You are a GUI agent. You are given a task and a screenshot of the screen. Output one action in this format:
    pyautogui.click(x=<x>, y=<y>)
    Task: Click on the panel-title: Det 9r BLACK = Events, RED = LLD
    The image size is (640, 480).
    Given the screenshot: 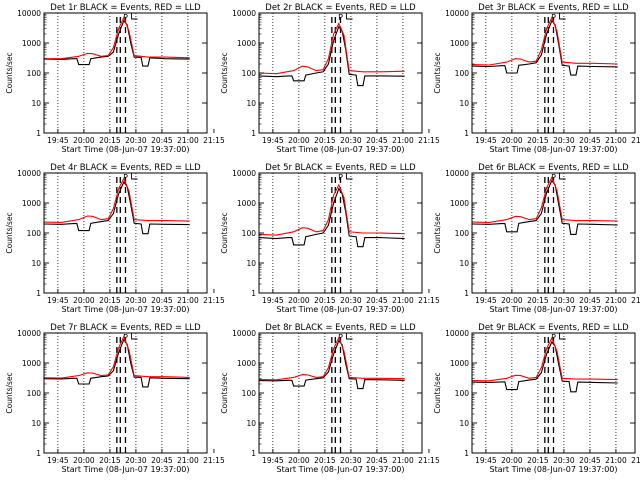 What is the action you would take?
    pyautogui.click(x=553, y=328)
    